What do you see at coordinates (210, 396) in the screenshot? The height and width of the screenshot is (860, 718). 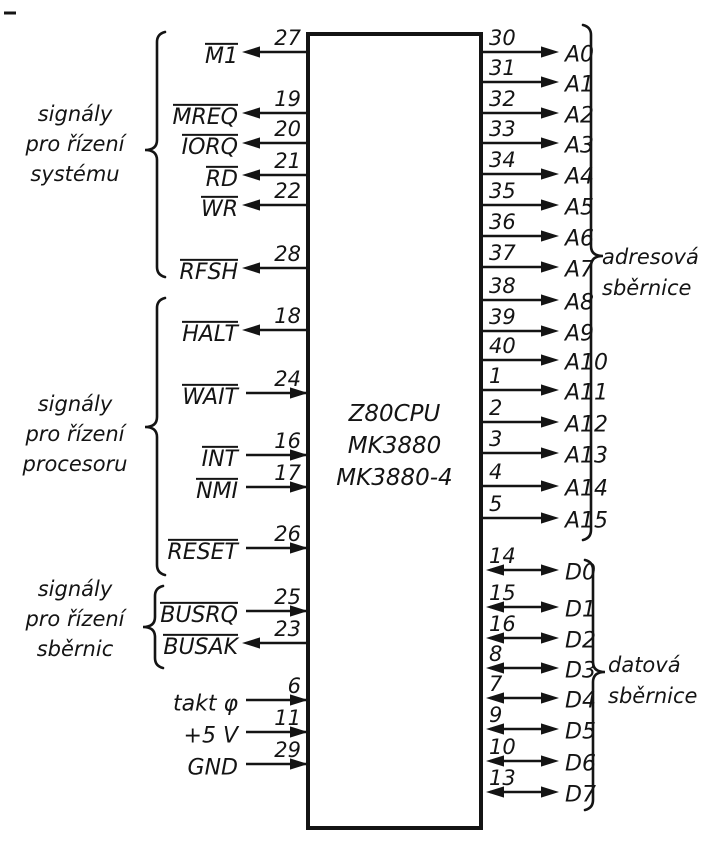 I see `signal-label-wait: WAIT` at bounding box center [210, 396].